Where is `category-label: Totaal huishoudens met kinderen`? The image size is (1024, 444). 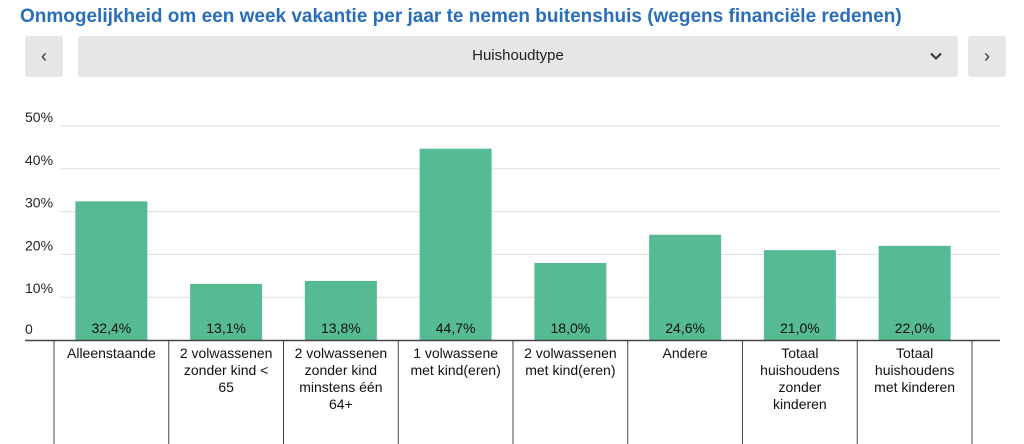 category-label: Totaal huishoudens met kinderen is located at coordinates (914, 370).